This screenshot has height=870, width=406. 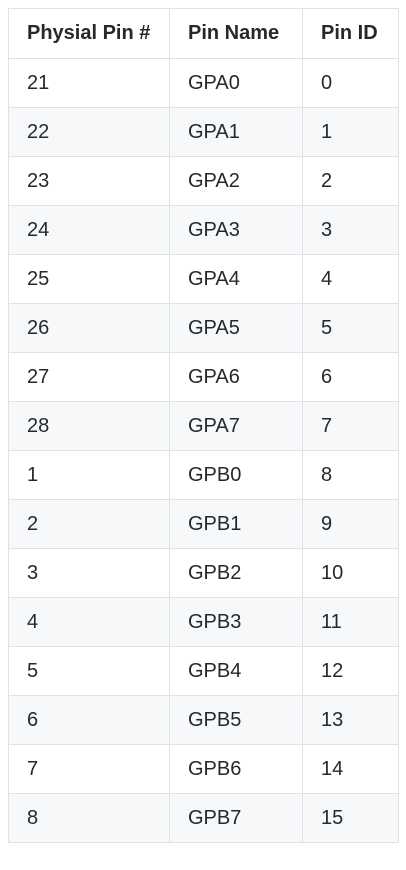 What do you see at coordinates (89, 573) in the screenshot?
I see `physical-pin-cell: 3` at bounding box center [89, 573].